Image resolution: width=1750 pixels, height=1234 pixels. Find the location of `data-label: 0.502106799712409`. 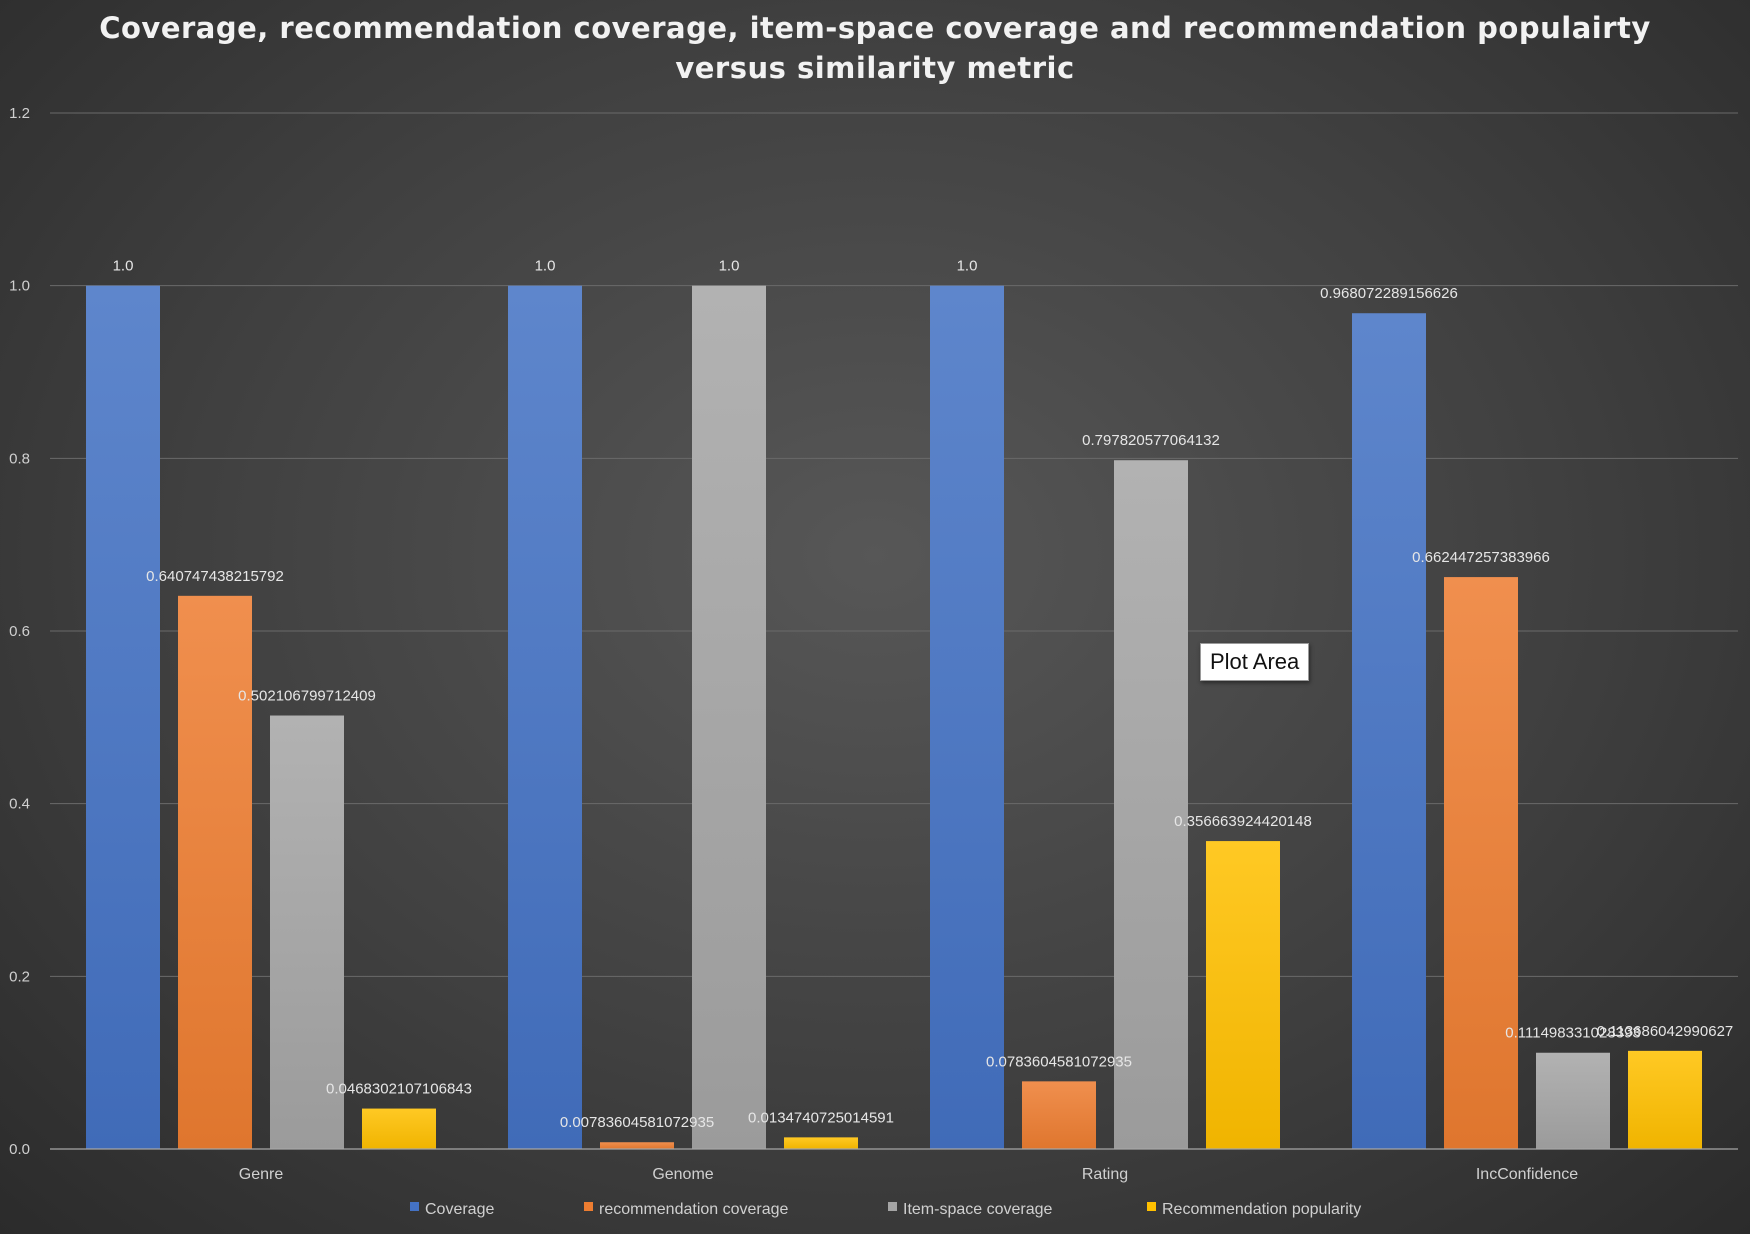

data-label: 0.502106799712409 is located at coordinates (307, 696).